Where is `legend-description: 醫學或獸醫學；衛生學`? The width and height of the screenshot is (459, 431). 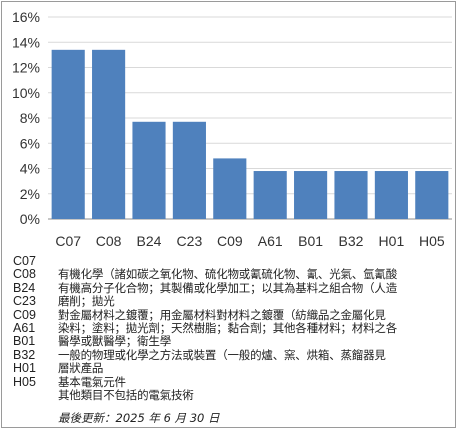
legend-description: 醫學或獸醫學；衛生學 is located at coordinates (114, 341).